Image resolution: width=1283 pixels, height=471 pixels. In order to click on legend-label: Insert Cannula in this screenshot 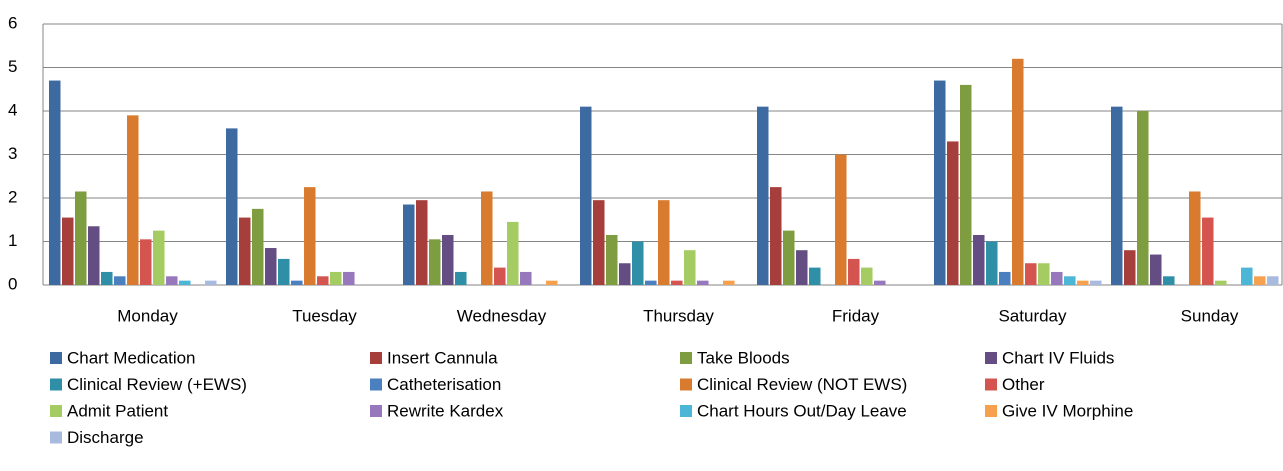, I will do `click(442, 357)`.